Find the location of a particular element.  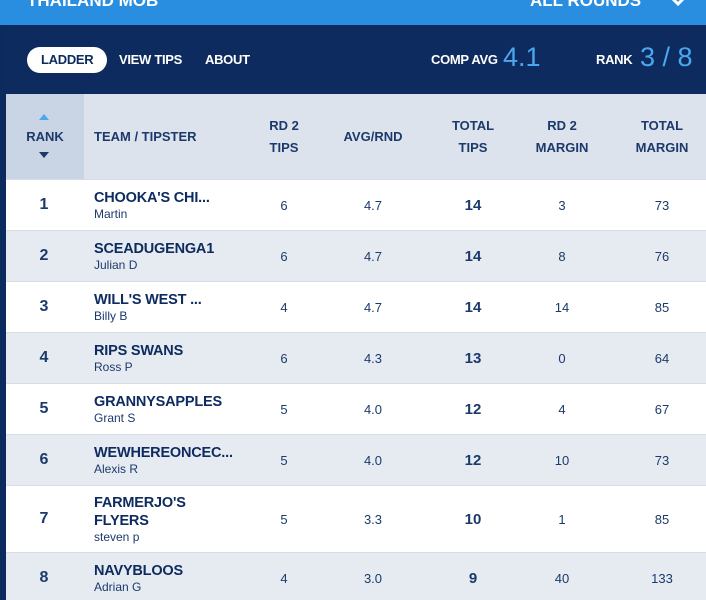

tipster-name: Alexis R is located at coordinates (116, 469).